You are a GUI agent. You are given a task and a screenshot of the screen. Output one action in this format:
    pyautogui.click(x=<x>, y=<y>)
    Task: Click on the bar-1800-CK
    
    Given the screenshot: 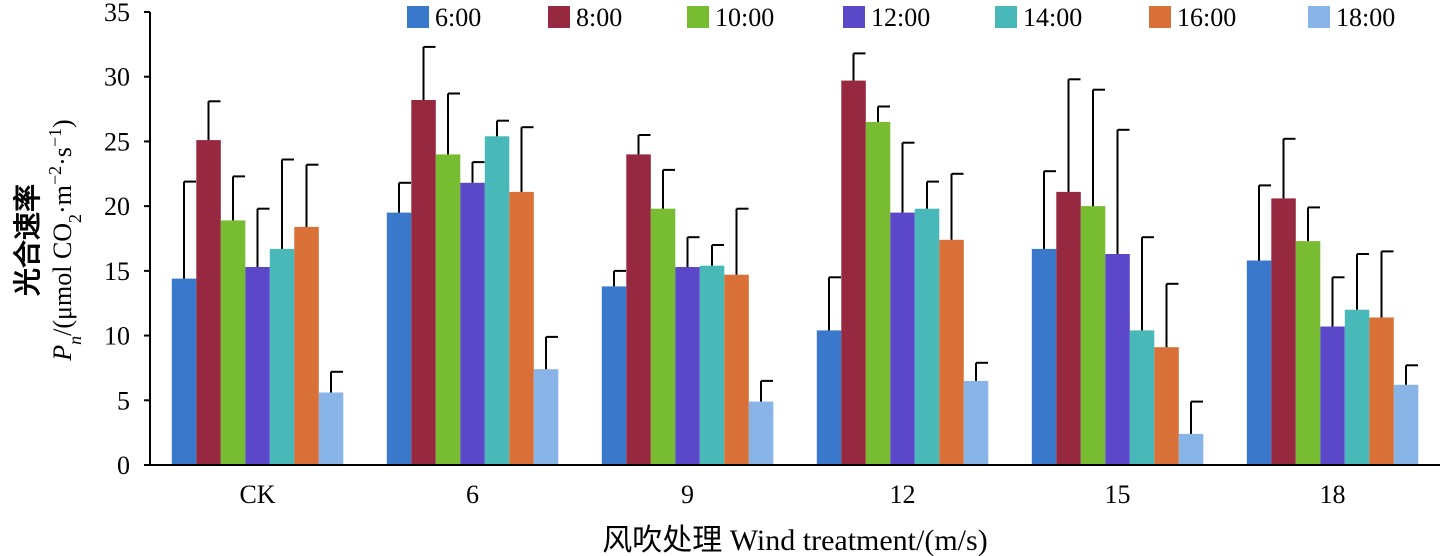 What is the action you would take?
    pyautogui.click(x=331, y=428)
    